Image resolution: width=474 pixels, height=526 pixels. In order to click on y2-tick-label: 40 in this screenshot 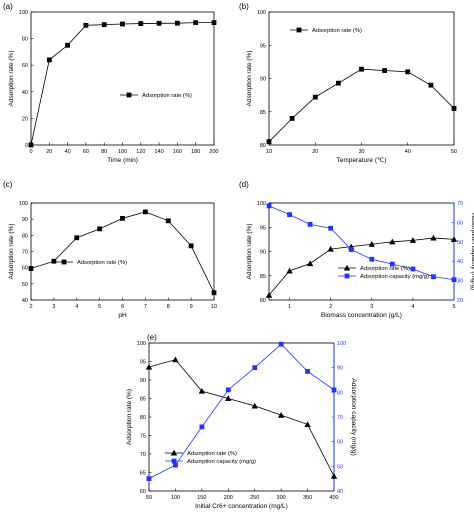, I will do `click(460, 262)`.